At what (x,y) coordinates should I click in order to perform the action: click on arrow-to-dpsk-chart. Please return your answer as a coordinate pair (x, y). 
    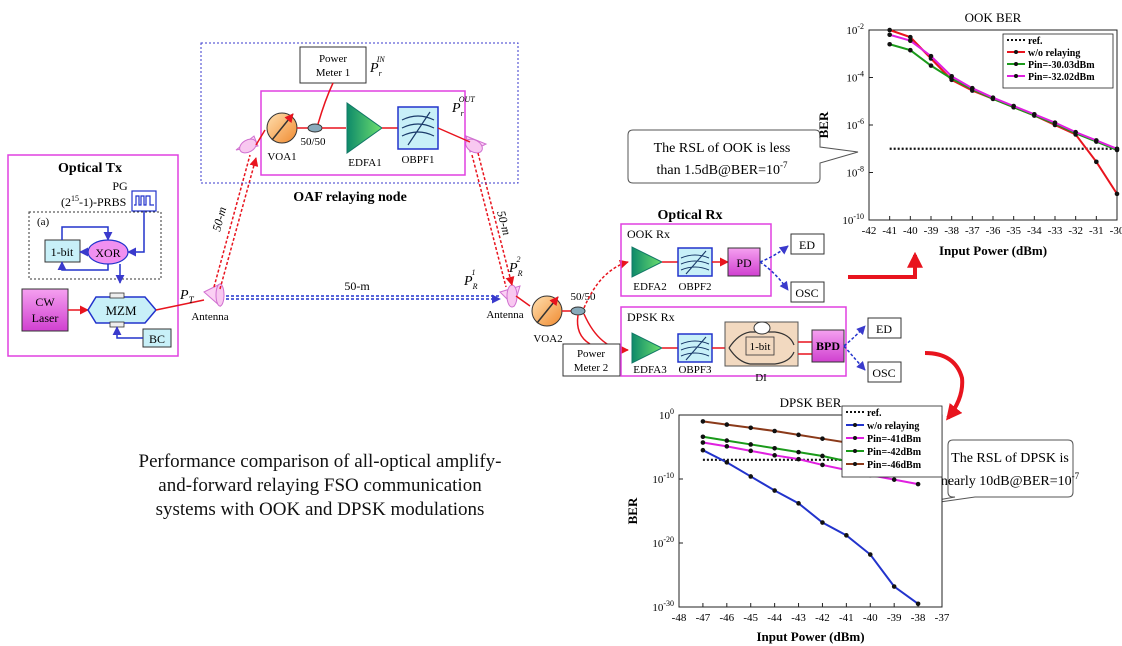
    Looking at the image, I should click on (944, 386).